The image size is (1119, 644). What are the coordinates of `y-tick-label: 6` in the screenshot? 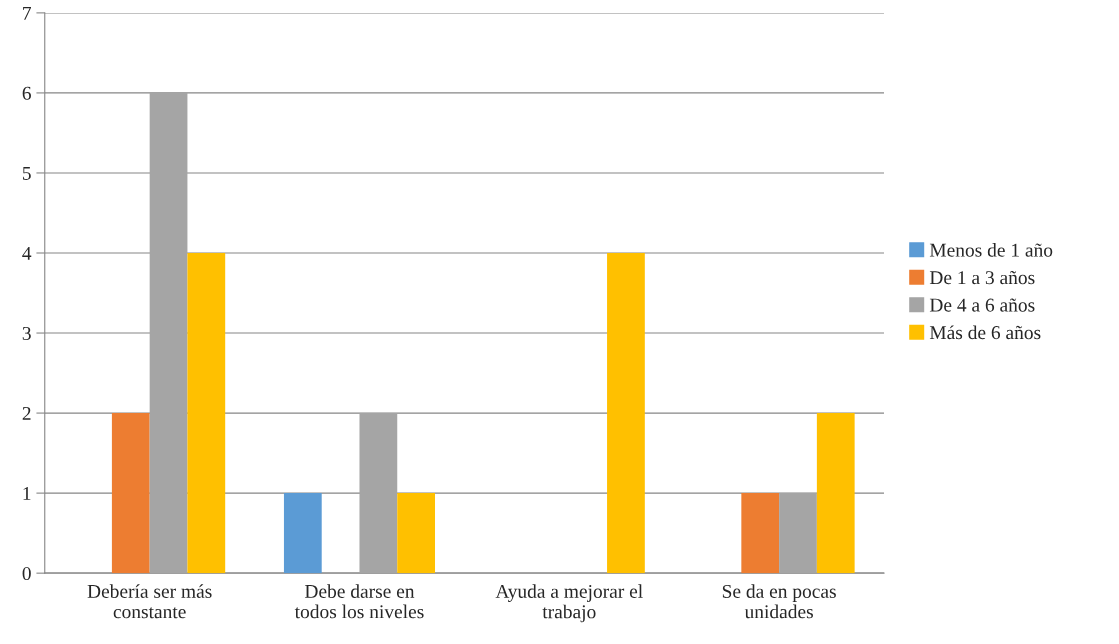 It's located at (26, 93).